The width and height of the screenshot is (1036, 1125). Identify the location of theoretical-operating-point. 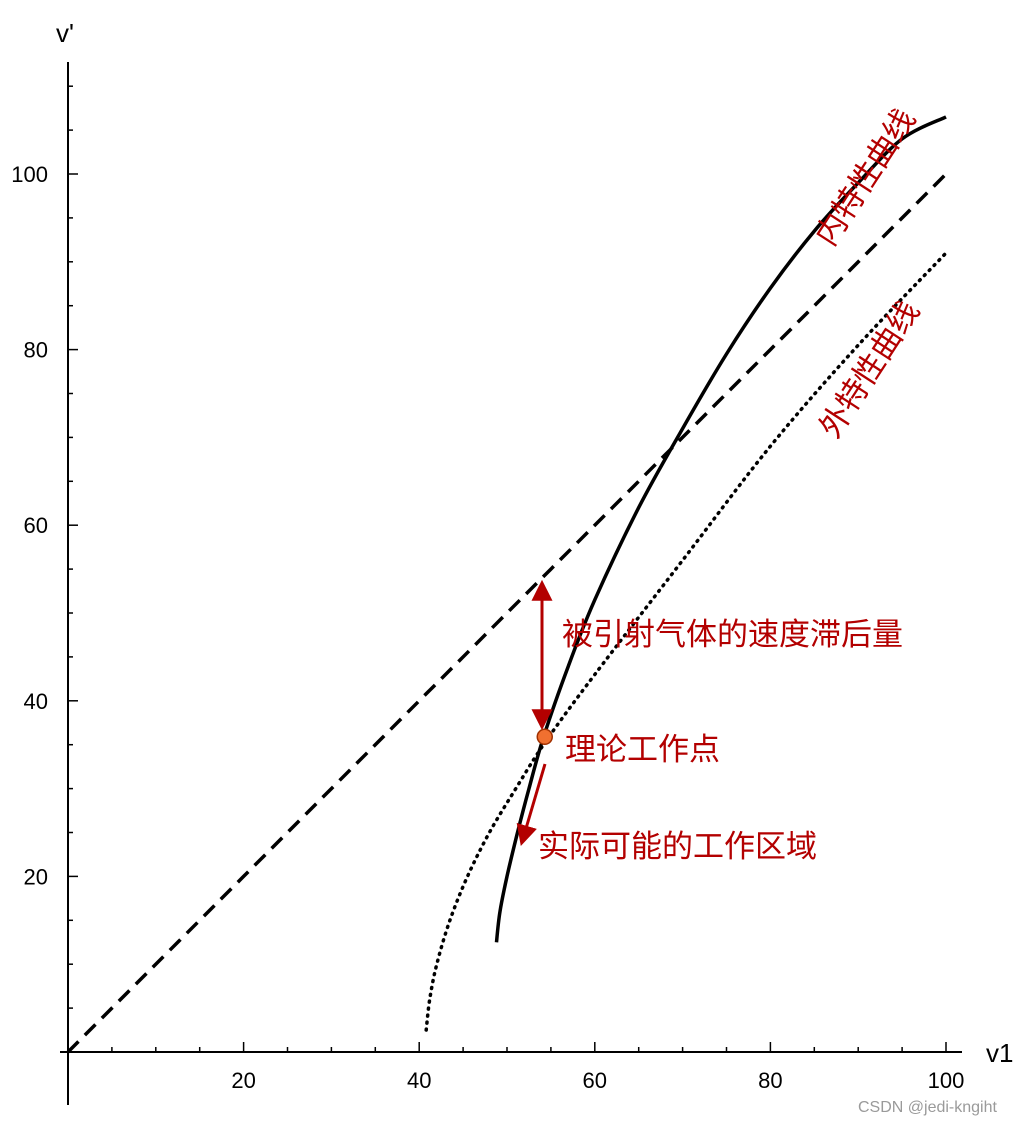
(545, 737).